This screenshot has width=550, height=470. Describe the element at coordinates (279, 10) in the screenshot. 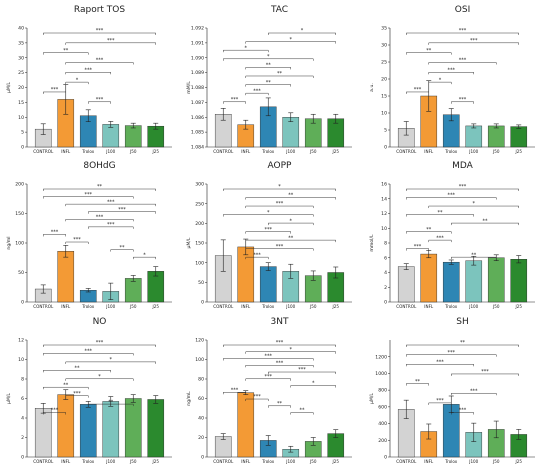

I see `panel-title: TAC` at that location.